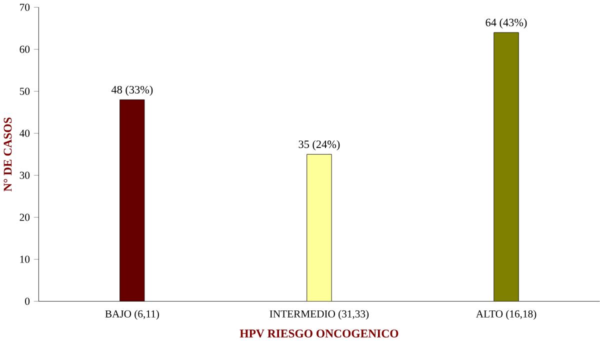 The width and height of the screenshot is (600, 341). I want to click on x-tick-label: BAJO (6,11), so click(132, 315).